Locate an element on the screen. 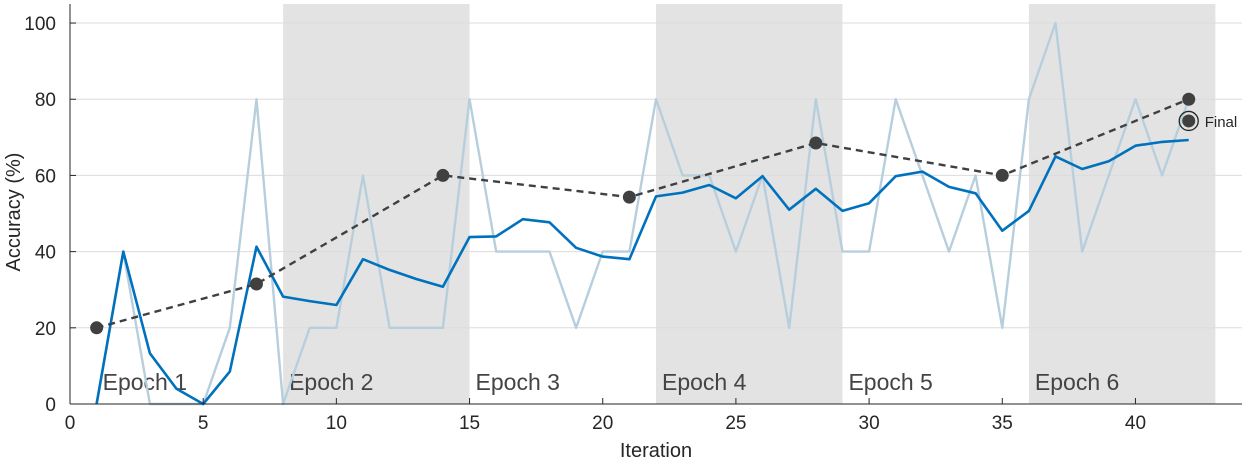 Image resolution: width=1246 pixels, height=461 pixels. final-label: Final is located at coordinates (1221, 122).